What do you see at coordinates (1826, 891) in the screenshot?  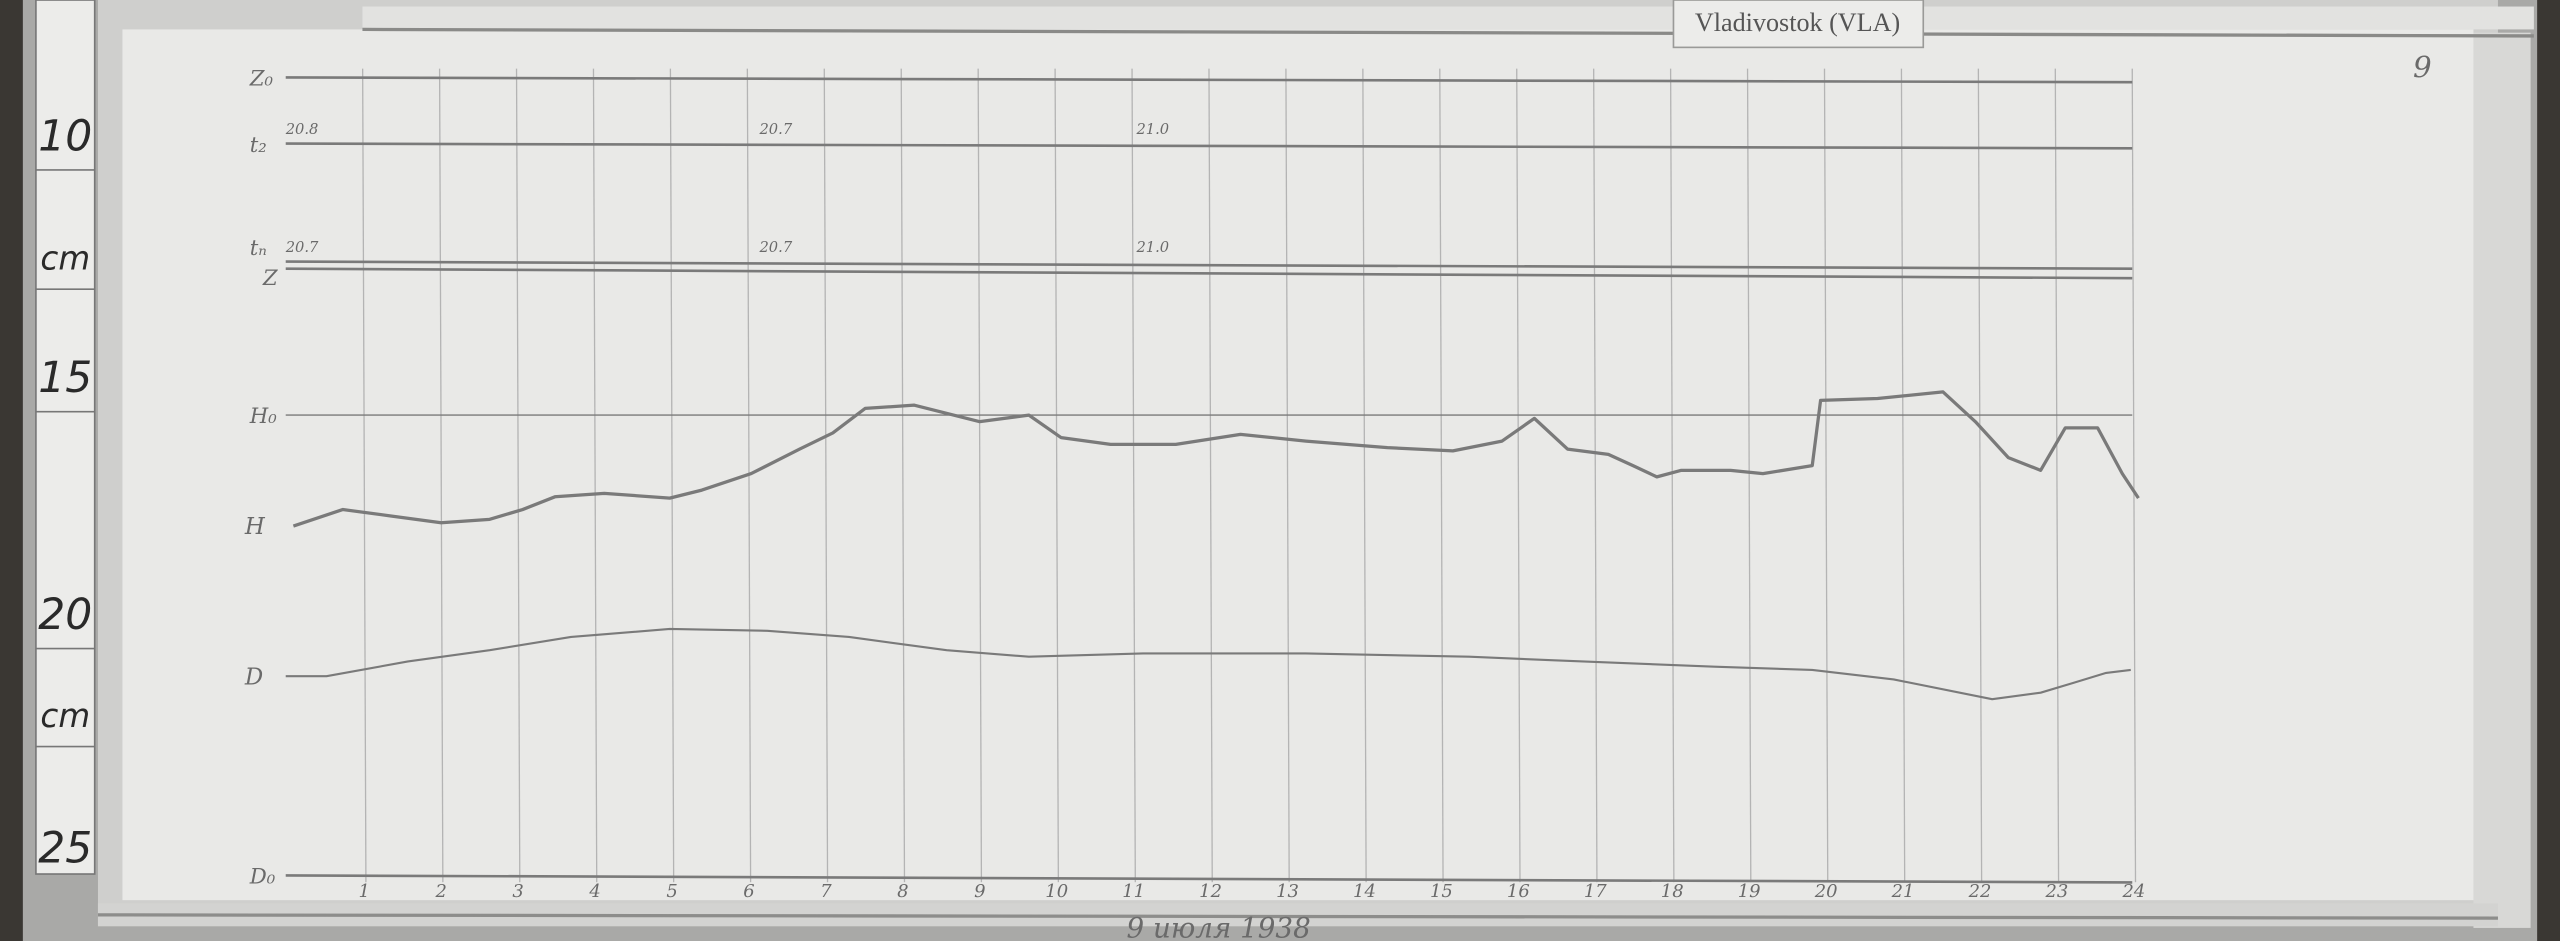 I see `hour-label: 20` at bounding box center [1826, 891].